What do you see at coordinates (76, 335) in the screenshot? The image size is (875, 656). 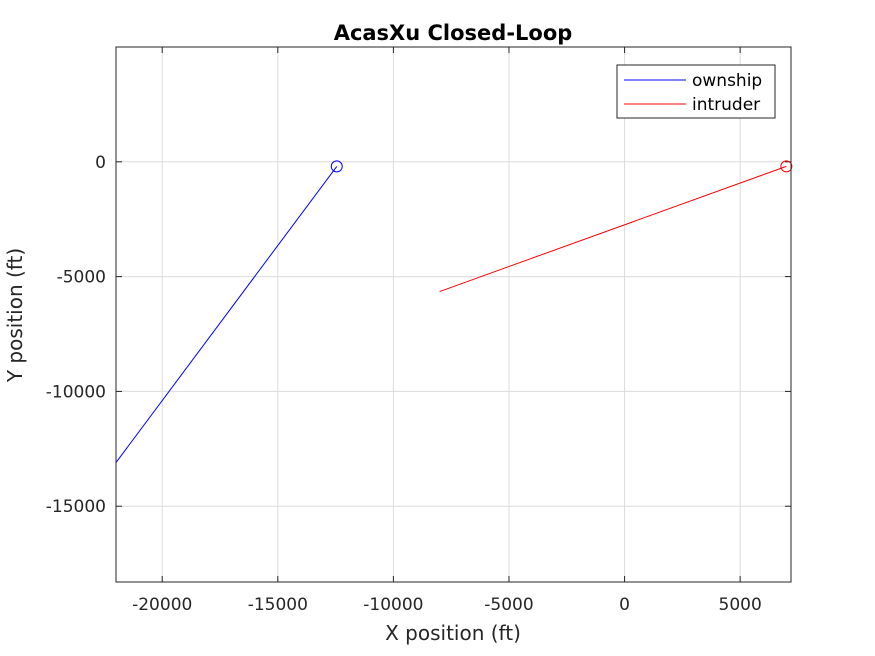 I see `y-tick-labels: 0 -5000 -10000 -15000` at bounding box center [76, 335].